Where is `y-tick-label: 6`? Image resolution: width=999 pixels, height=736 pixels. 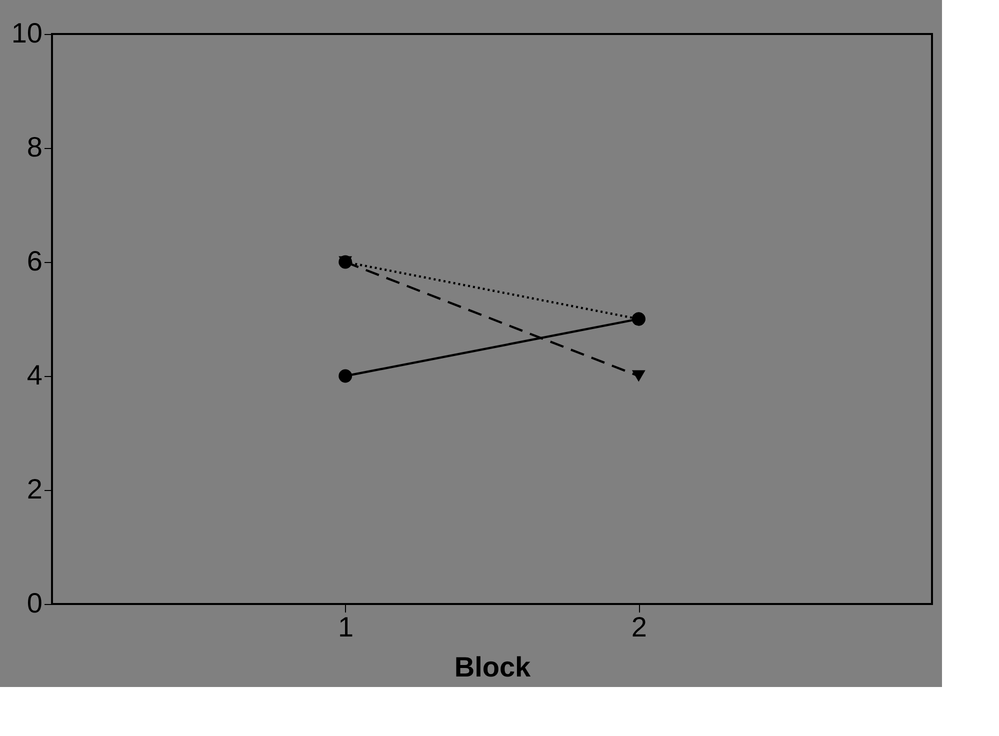 y-tick-label: 6 is located at coordinates (34, 261).